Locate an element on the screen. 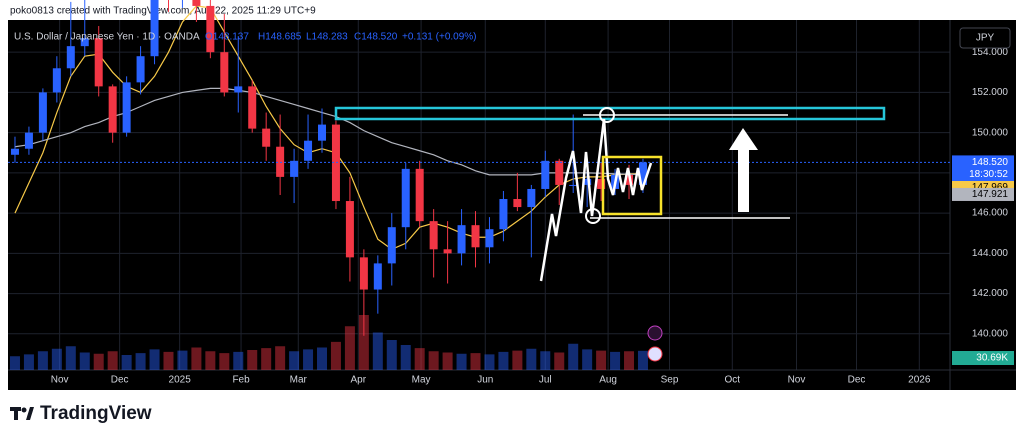  high: H148.685 is located at coordinates (280, 37).